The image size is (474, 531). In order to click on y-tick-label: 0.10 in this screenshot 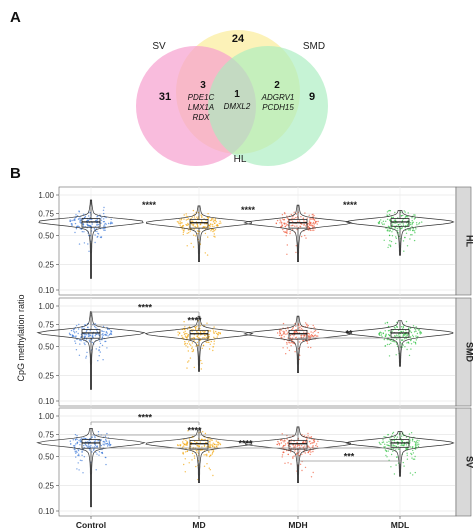, I will do `click(46, 401)`.